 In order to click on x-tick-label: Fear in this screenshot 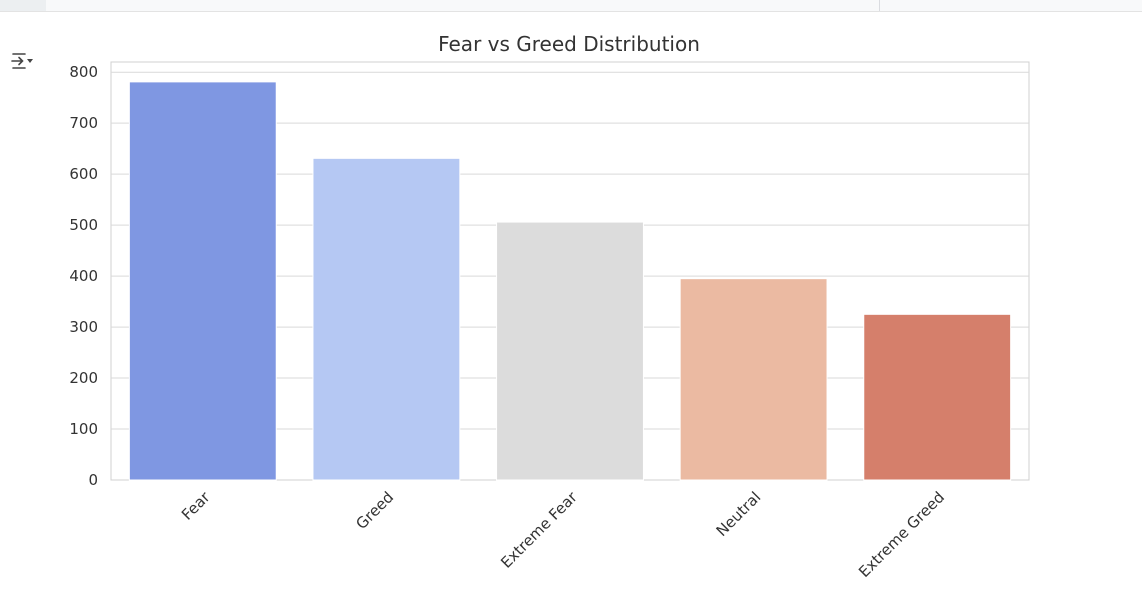, I will do `click(196, 506)`.